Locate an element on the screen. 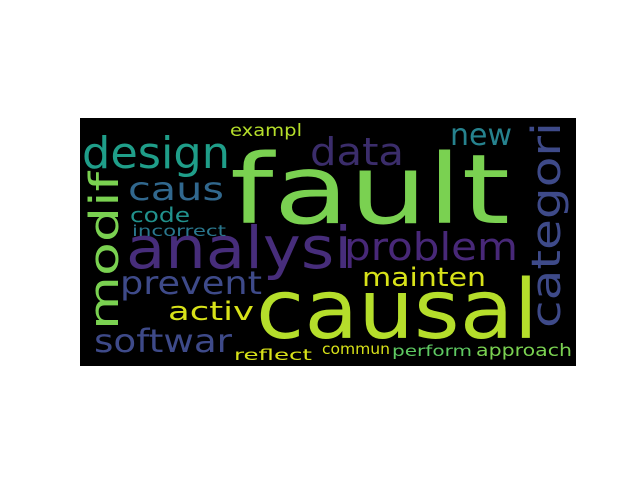 This screenshot has width=640, height=480. word-caus: caus is located at coordinates (176, 189).